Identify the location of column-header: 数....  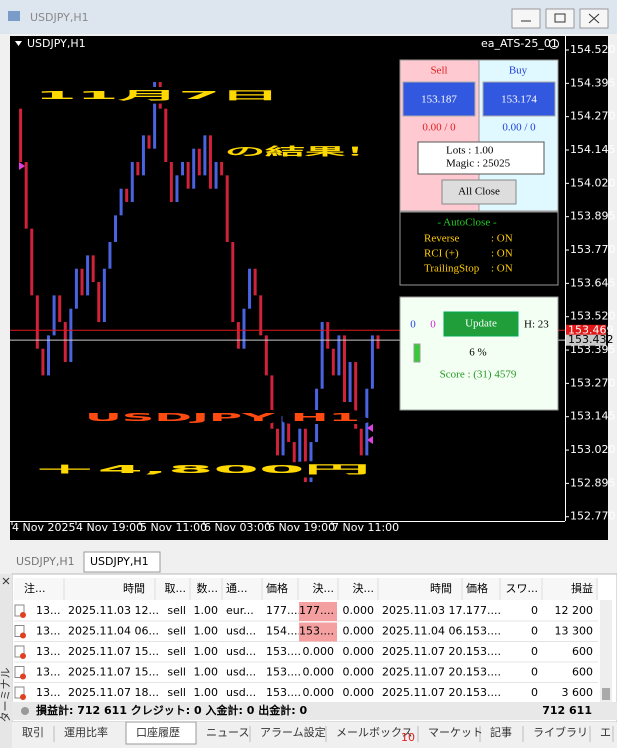
(208, 588).